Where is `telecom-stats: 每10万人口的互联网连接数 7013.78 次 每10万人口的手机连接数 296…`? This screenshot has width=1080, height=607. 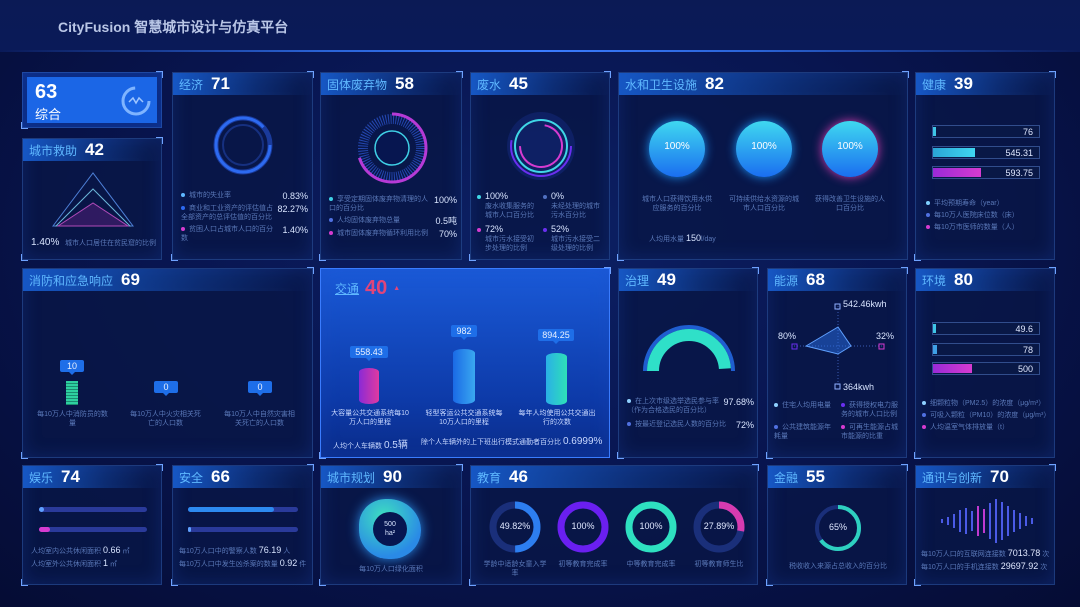 telecom-stats: 每10万人口的互联网连接数 7013.78 次 每10万人口的手机连接数 296… is located at coordinates (987, 560).